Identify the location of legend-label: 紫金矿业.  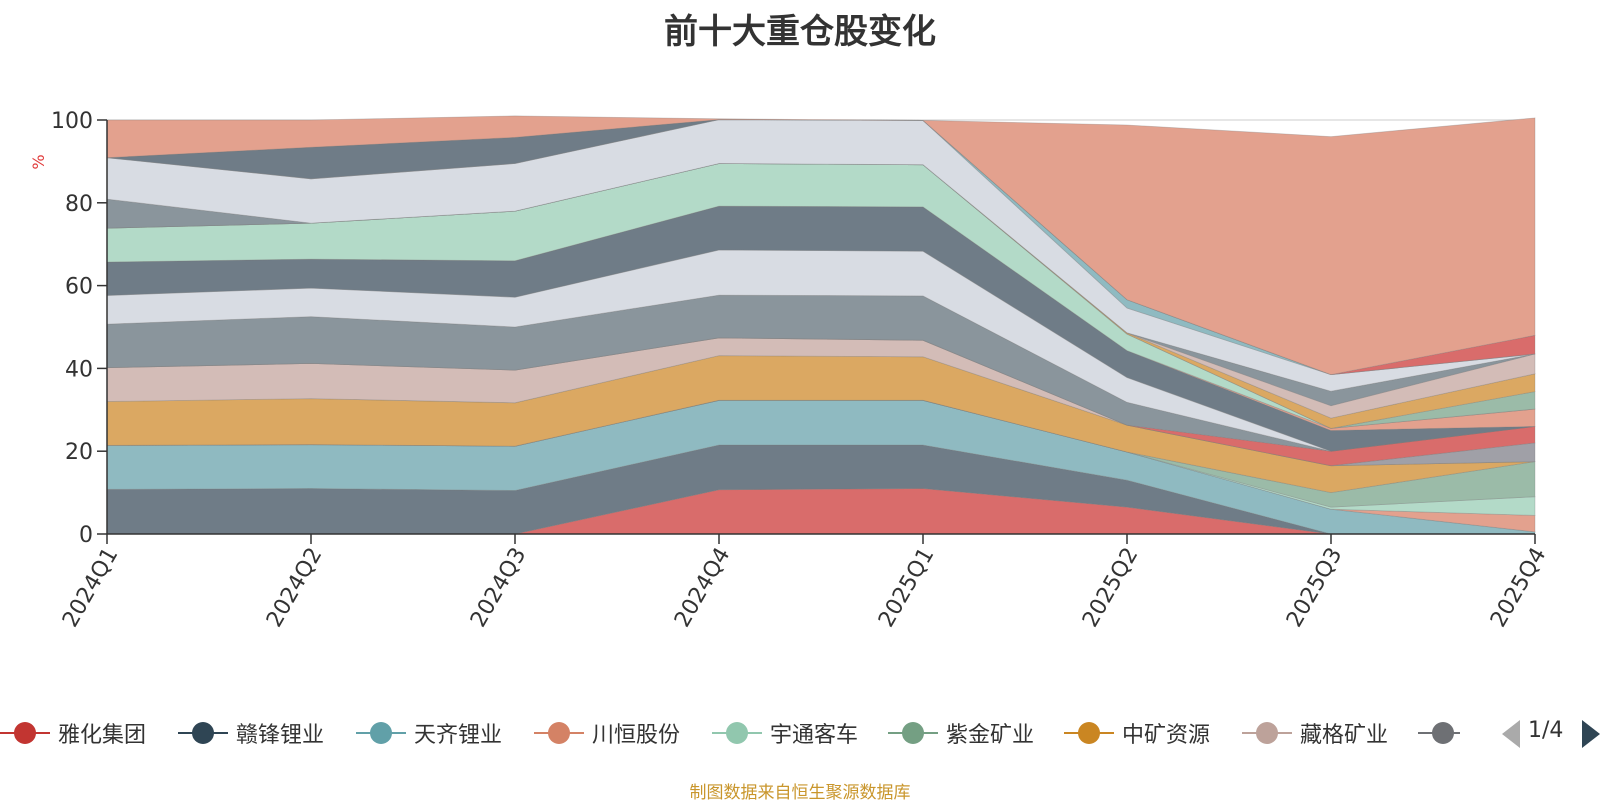
(990, 735).